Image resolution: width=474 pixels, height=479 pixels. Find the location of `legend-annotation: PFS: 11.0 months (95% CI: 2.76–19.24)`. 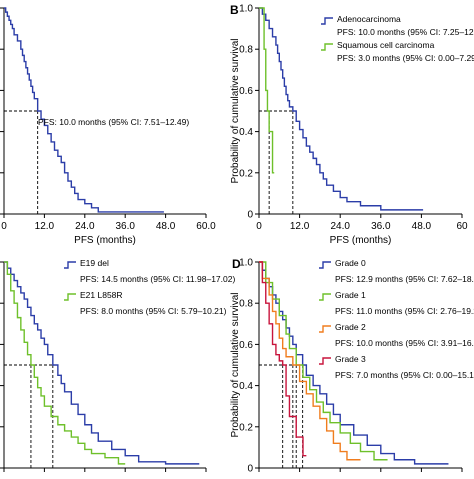

legend-annotation: PFS: 11.0 months (95% CI: 2.76–19.24) is located at coordinates (404, 311).